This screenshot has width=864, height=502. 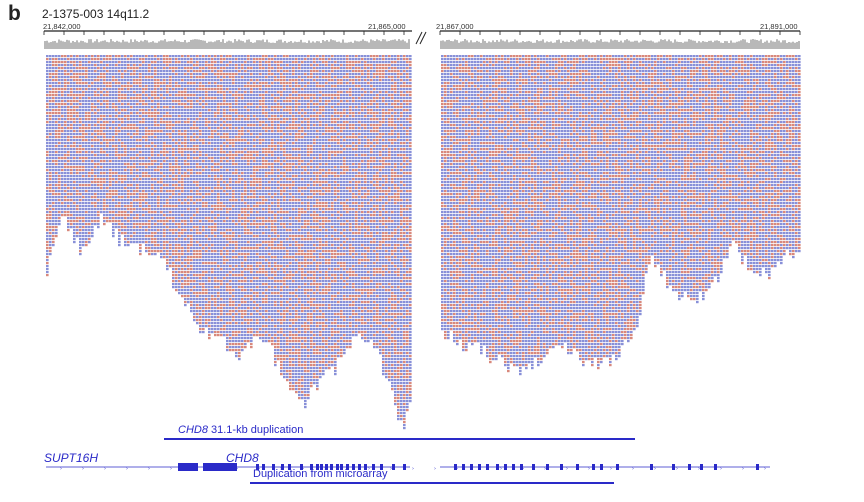 What do you see at coordinates (71, 458) in the screenshot?
I see `gene-label-supt16h: SUPT16H` at bounding box center [71, 458].